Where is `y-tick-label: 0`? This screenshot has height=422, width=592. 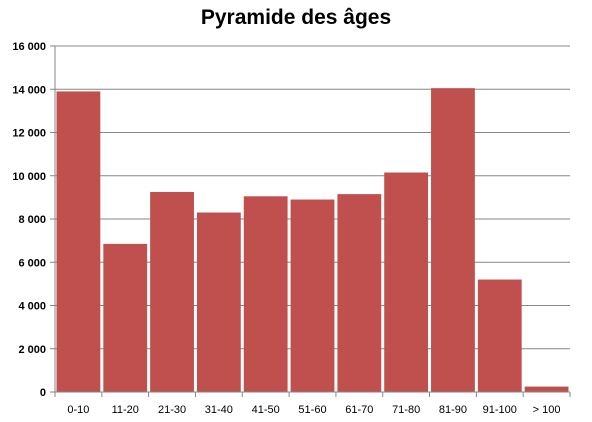
y-tick-label: 0 is located at coordinates (43, 393).